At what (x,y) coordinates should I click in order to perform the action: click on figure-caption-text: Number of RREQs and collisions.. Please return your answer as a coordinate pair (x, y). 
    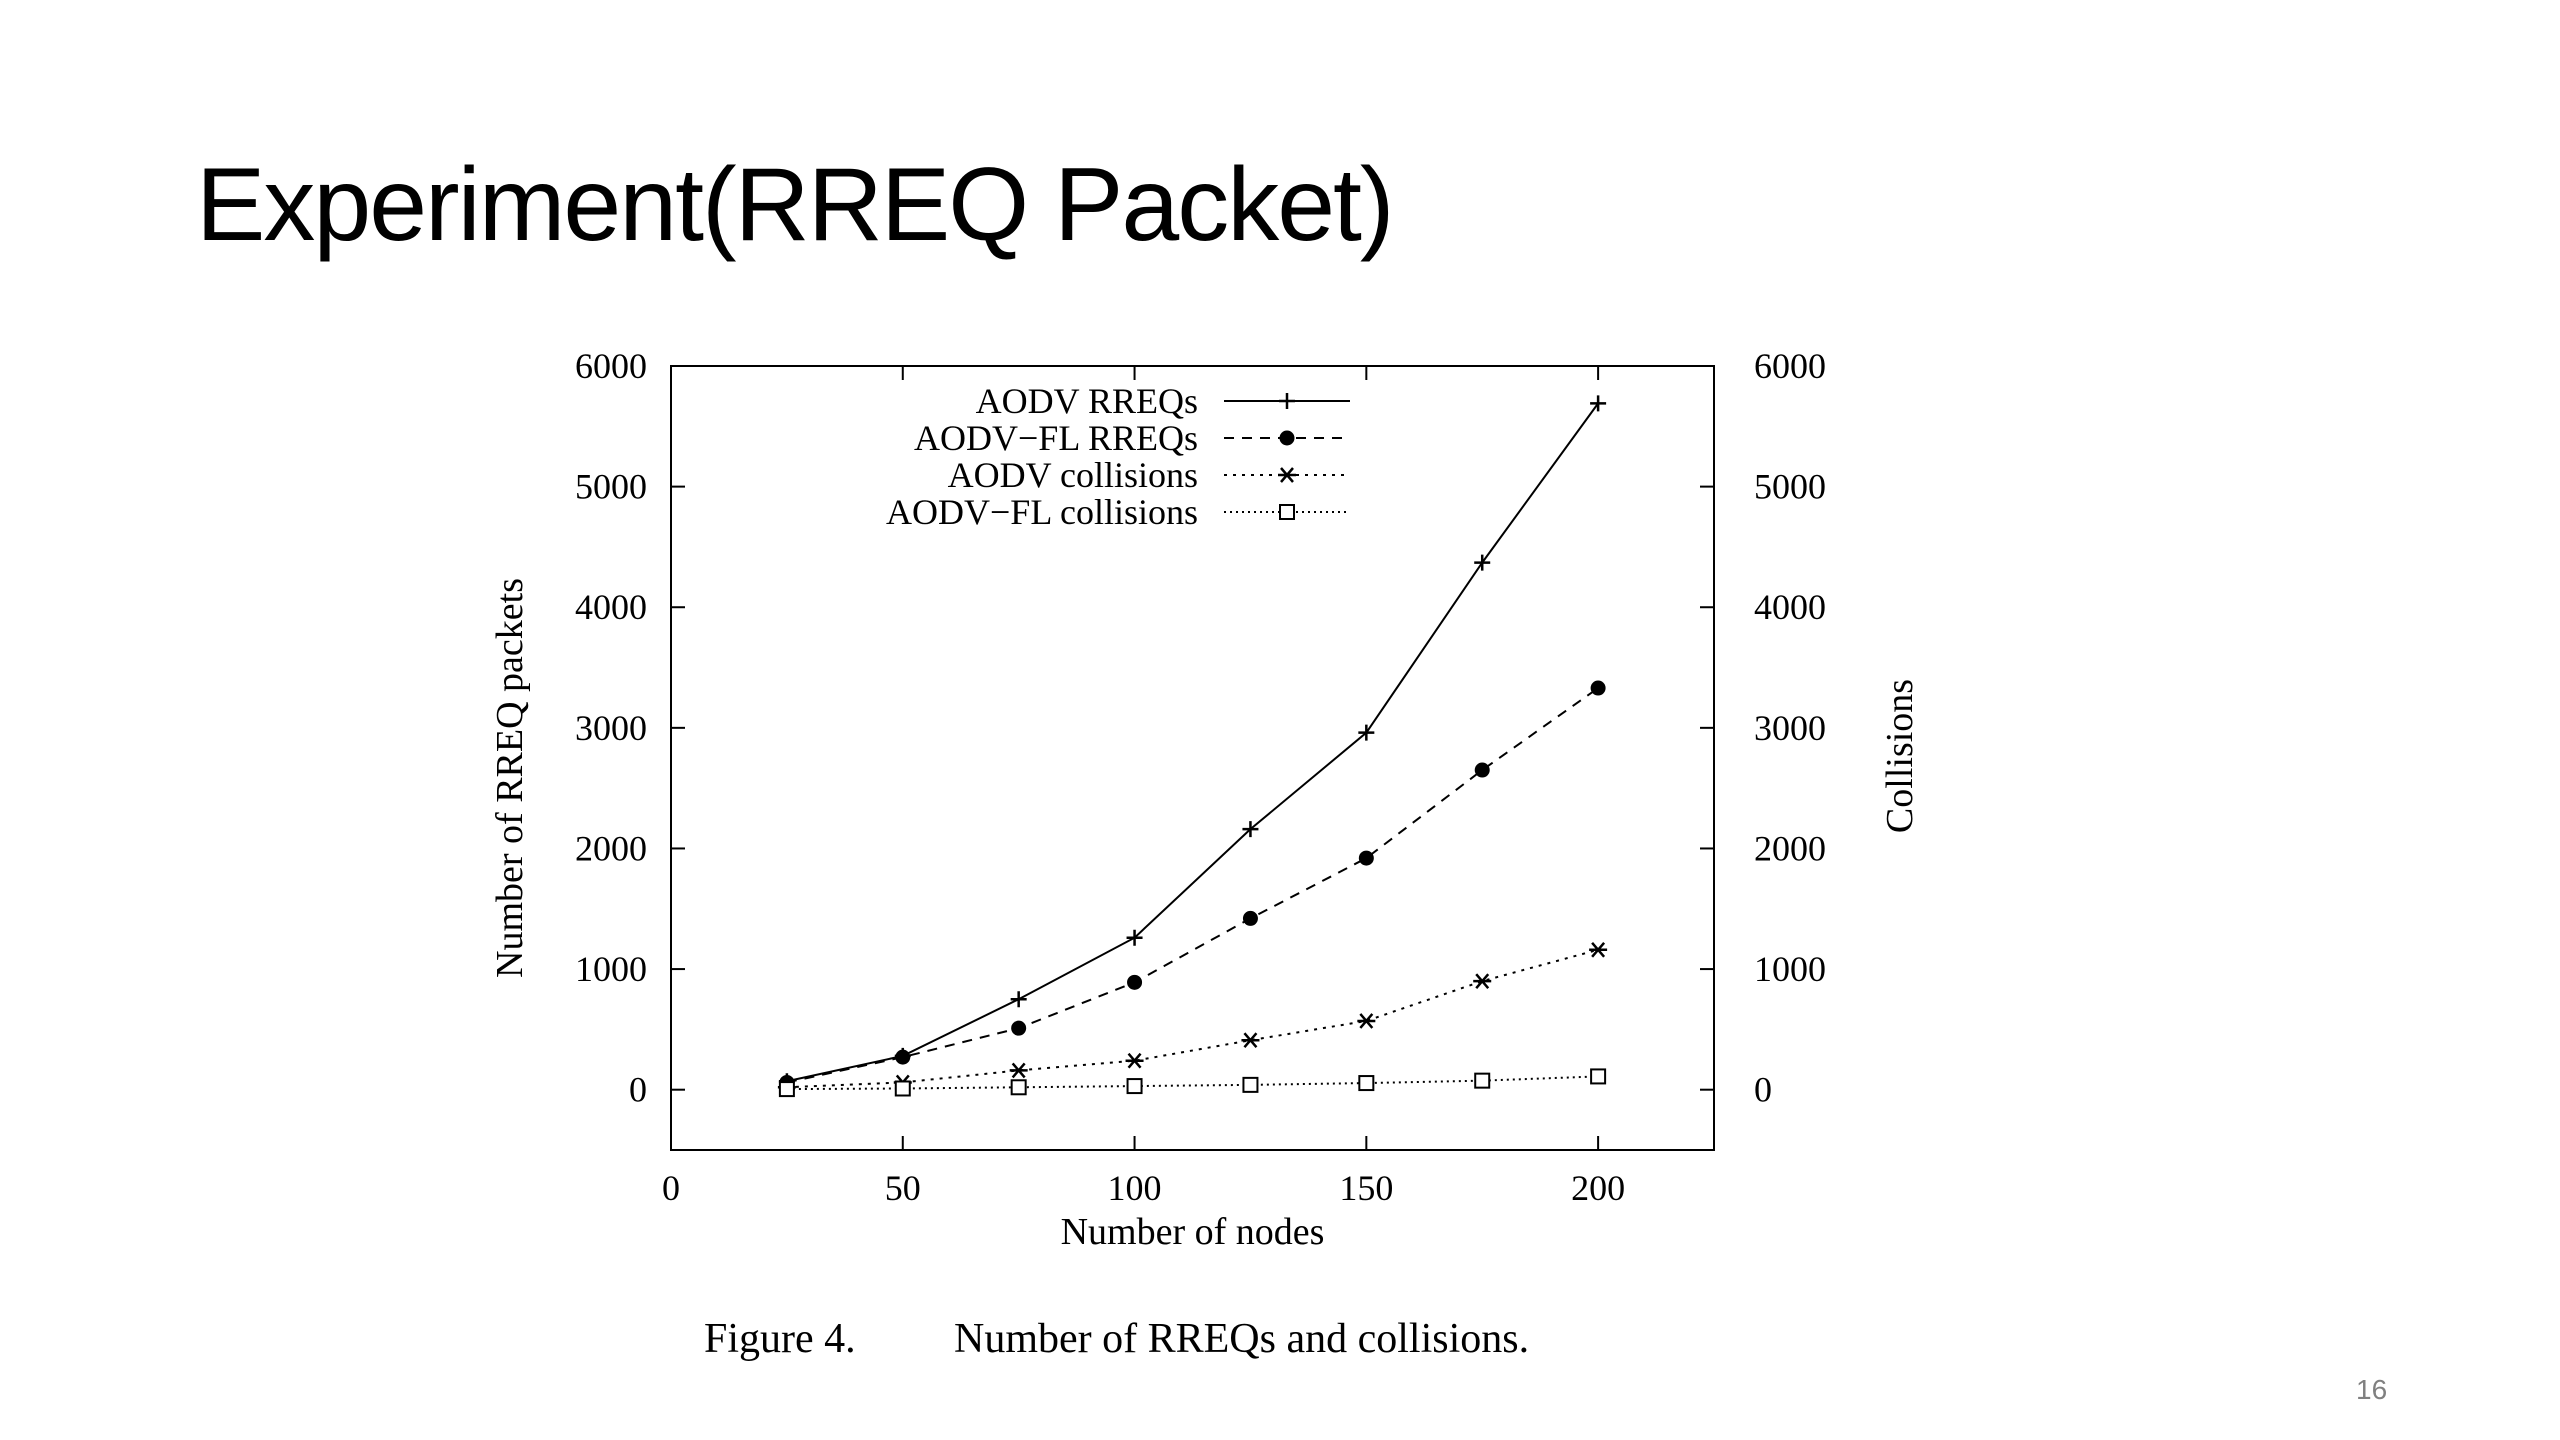
    Looking at the image, I should click on (1241, 1339).